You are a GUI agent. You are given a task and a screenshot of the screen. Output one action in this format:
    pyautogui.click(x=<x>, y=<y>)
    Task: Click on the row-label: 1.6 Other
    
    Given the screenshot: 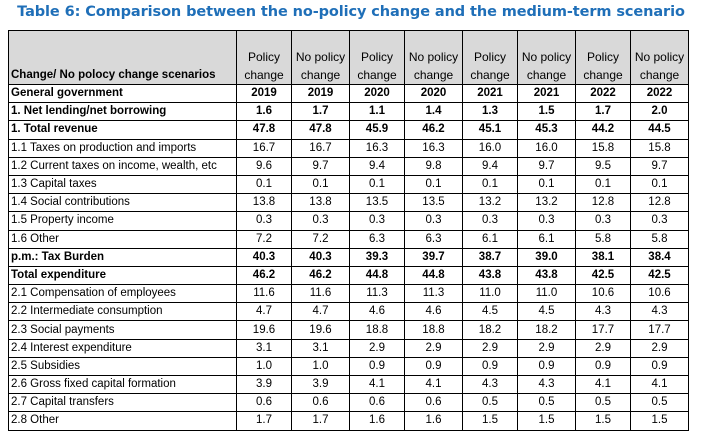 What is the action you would take?
    pyautogui.click(x=122, y=239)
    